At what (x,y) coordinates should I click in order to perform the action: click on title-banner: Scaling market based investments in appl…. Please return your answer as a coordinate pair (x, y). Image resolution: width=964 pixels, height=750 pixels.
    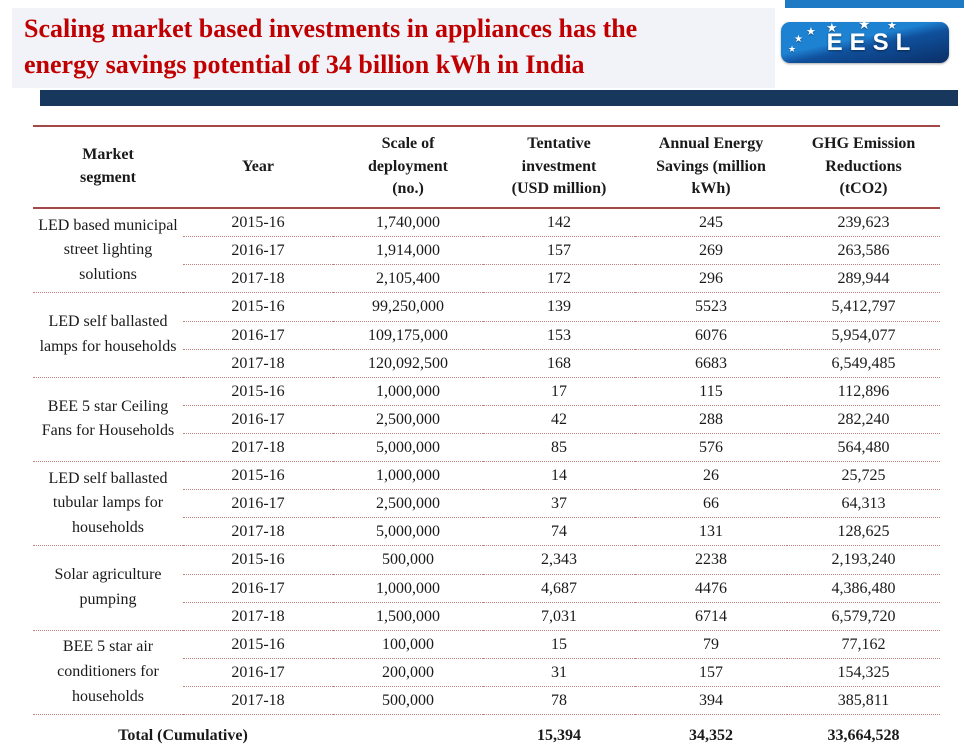
    Looking at the image, I should click on (393, 48).